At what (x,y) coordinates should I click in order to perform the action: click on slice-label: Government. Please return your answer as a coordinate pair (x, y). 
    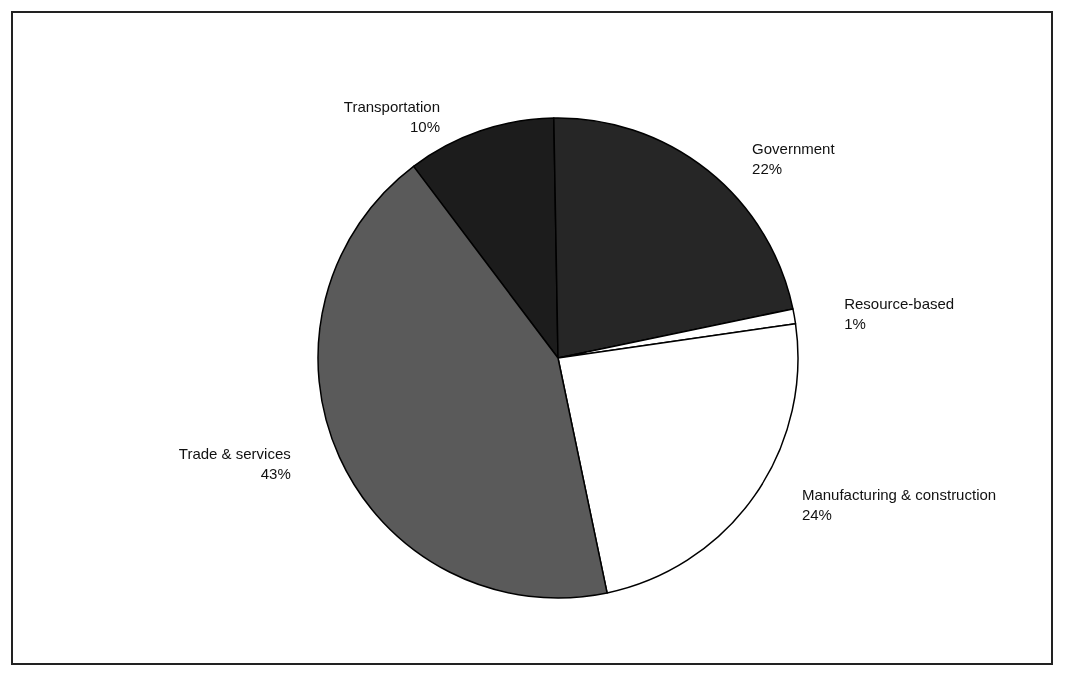
    Looking at the image, I should click on (794, 149).